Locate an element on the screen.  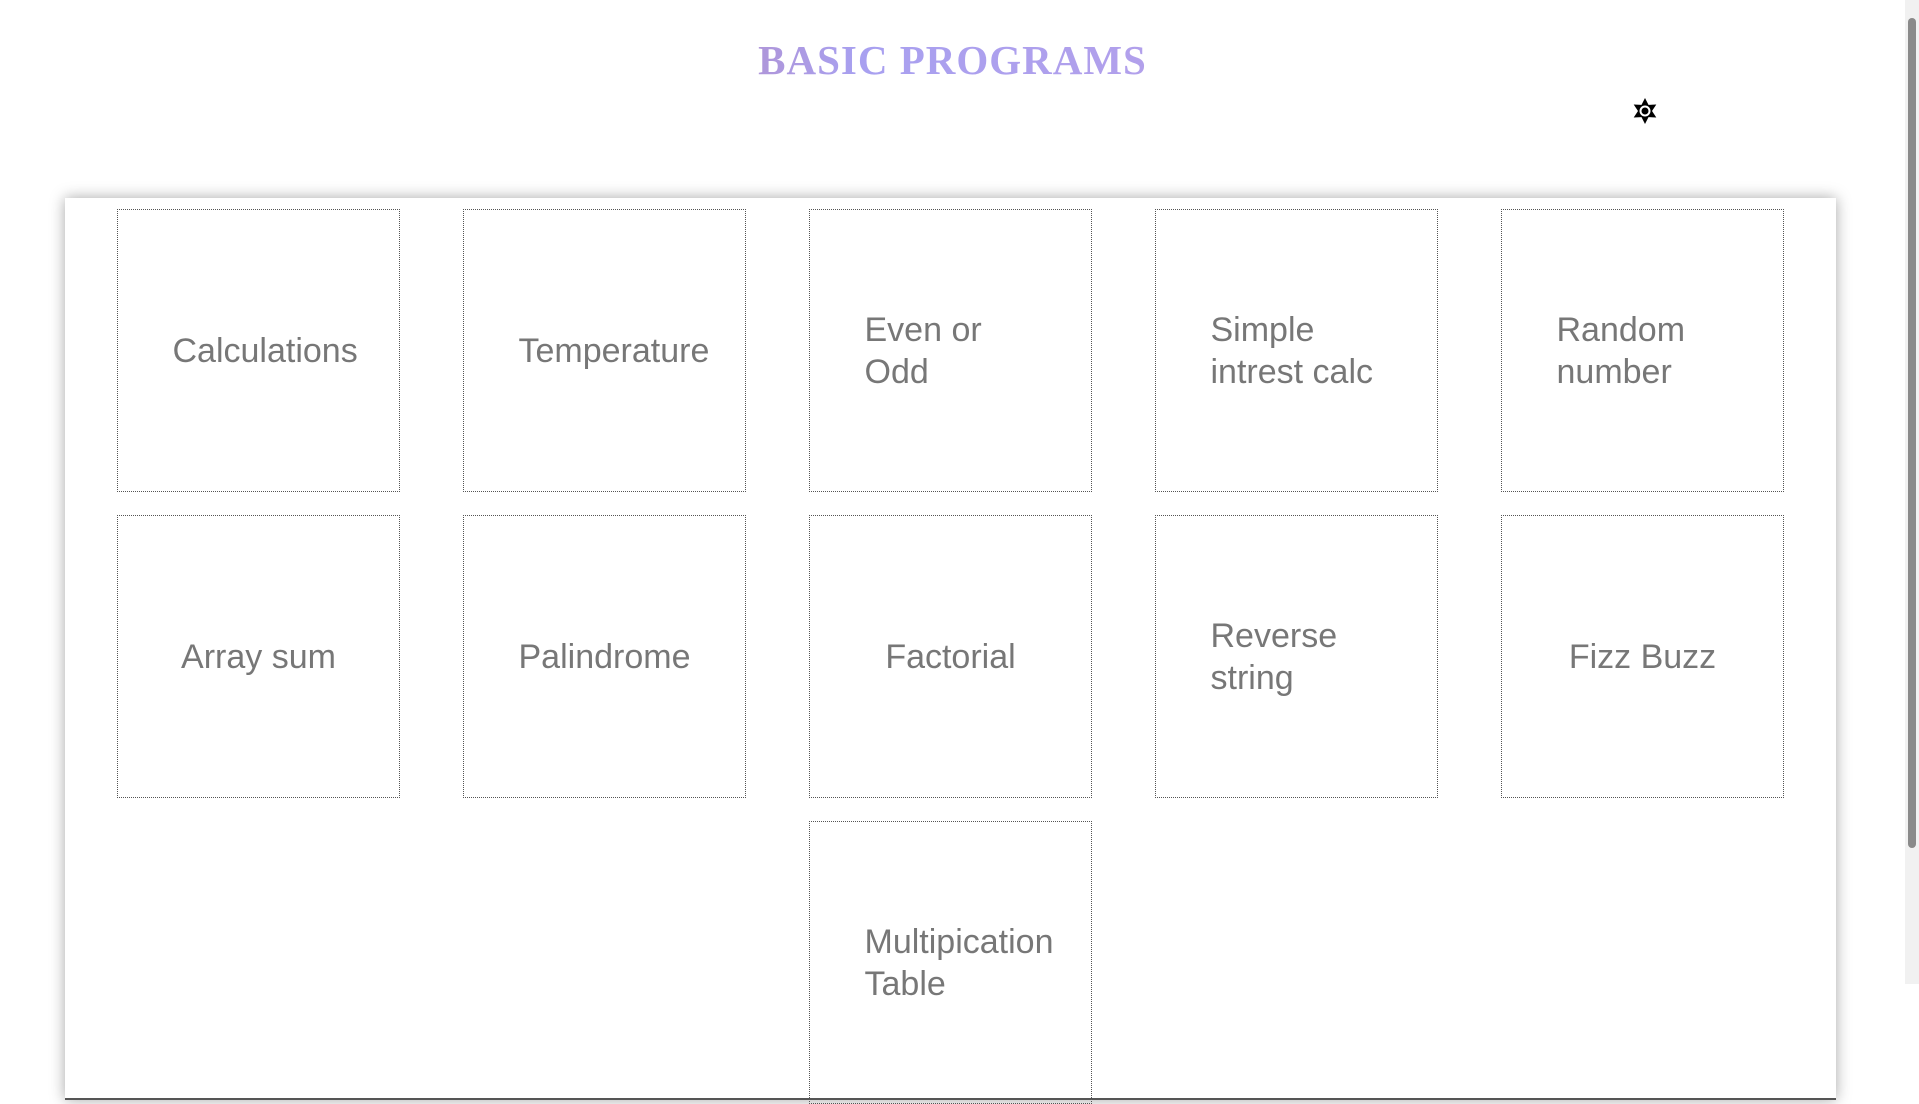
scroll-thumb is located at coordinates (1912, 433).